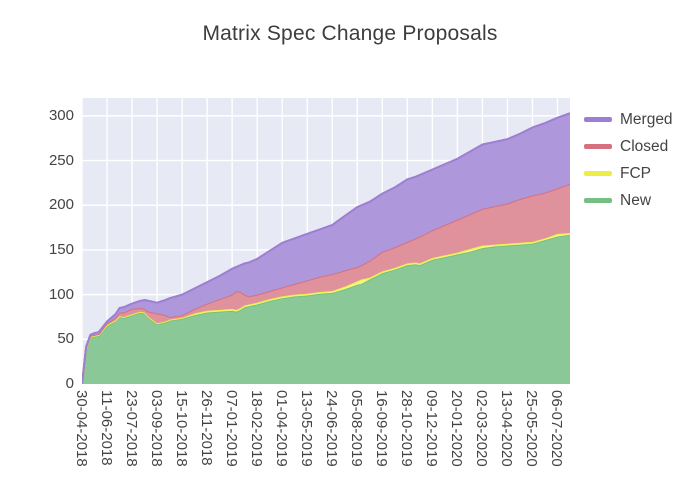  What do you see at coordinates (357, 428) in the screenshot?
I see `x-axis-tick-label: 05-08-2019` at bounding box center [357, 428].